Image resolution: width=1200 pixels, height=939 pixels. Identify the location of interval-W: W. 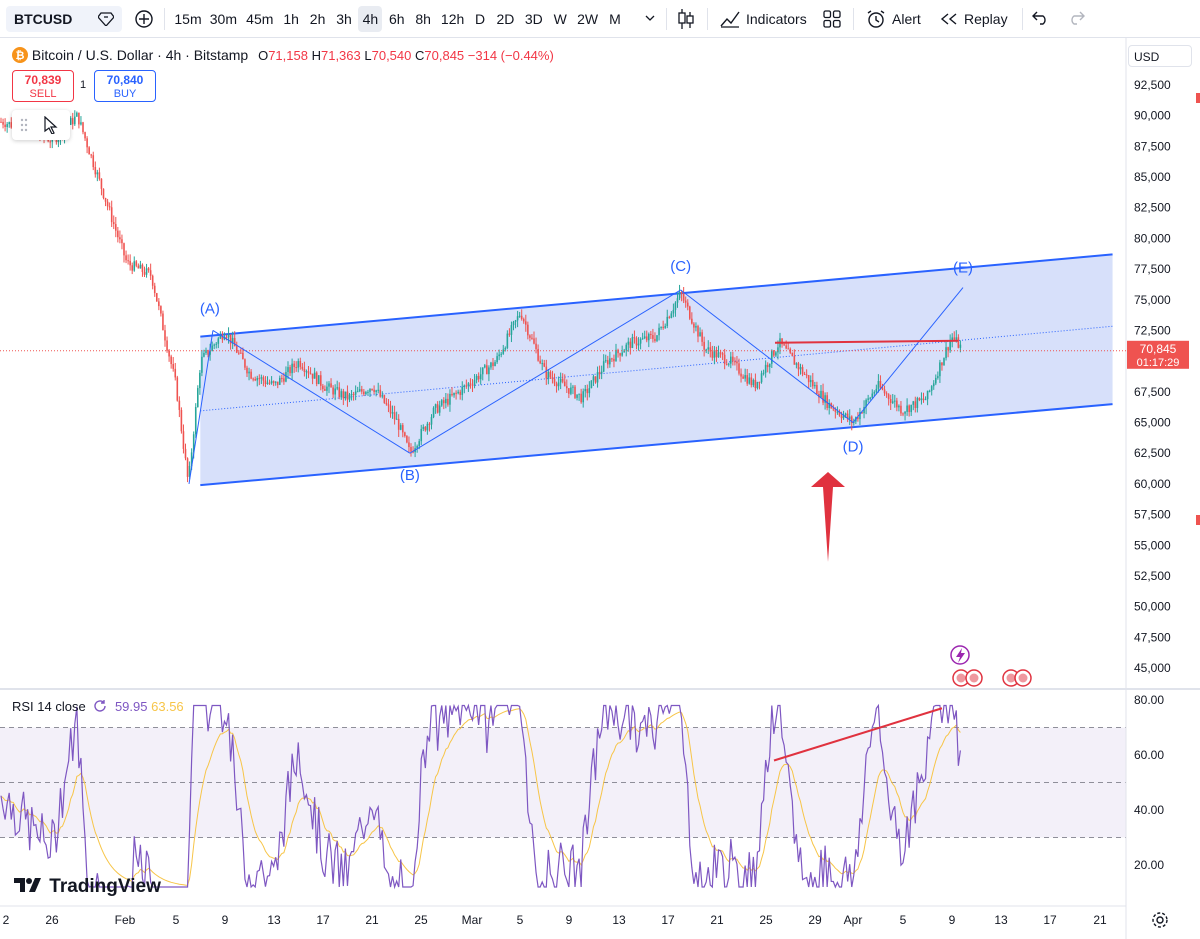
(560, 19).